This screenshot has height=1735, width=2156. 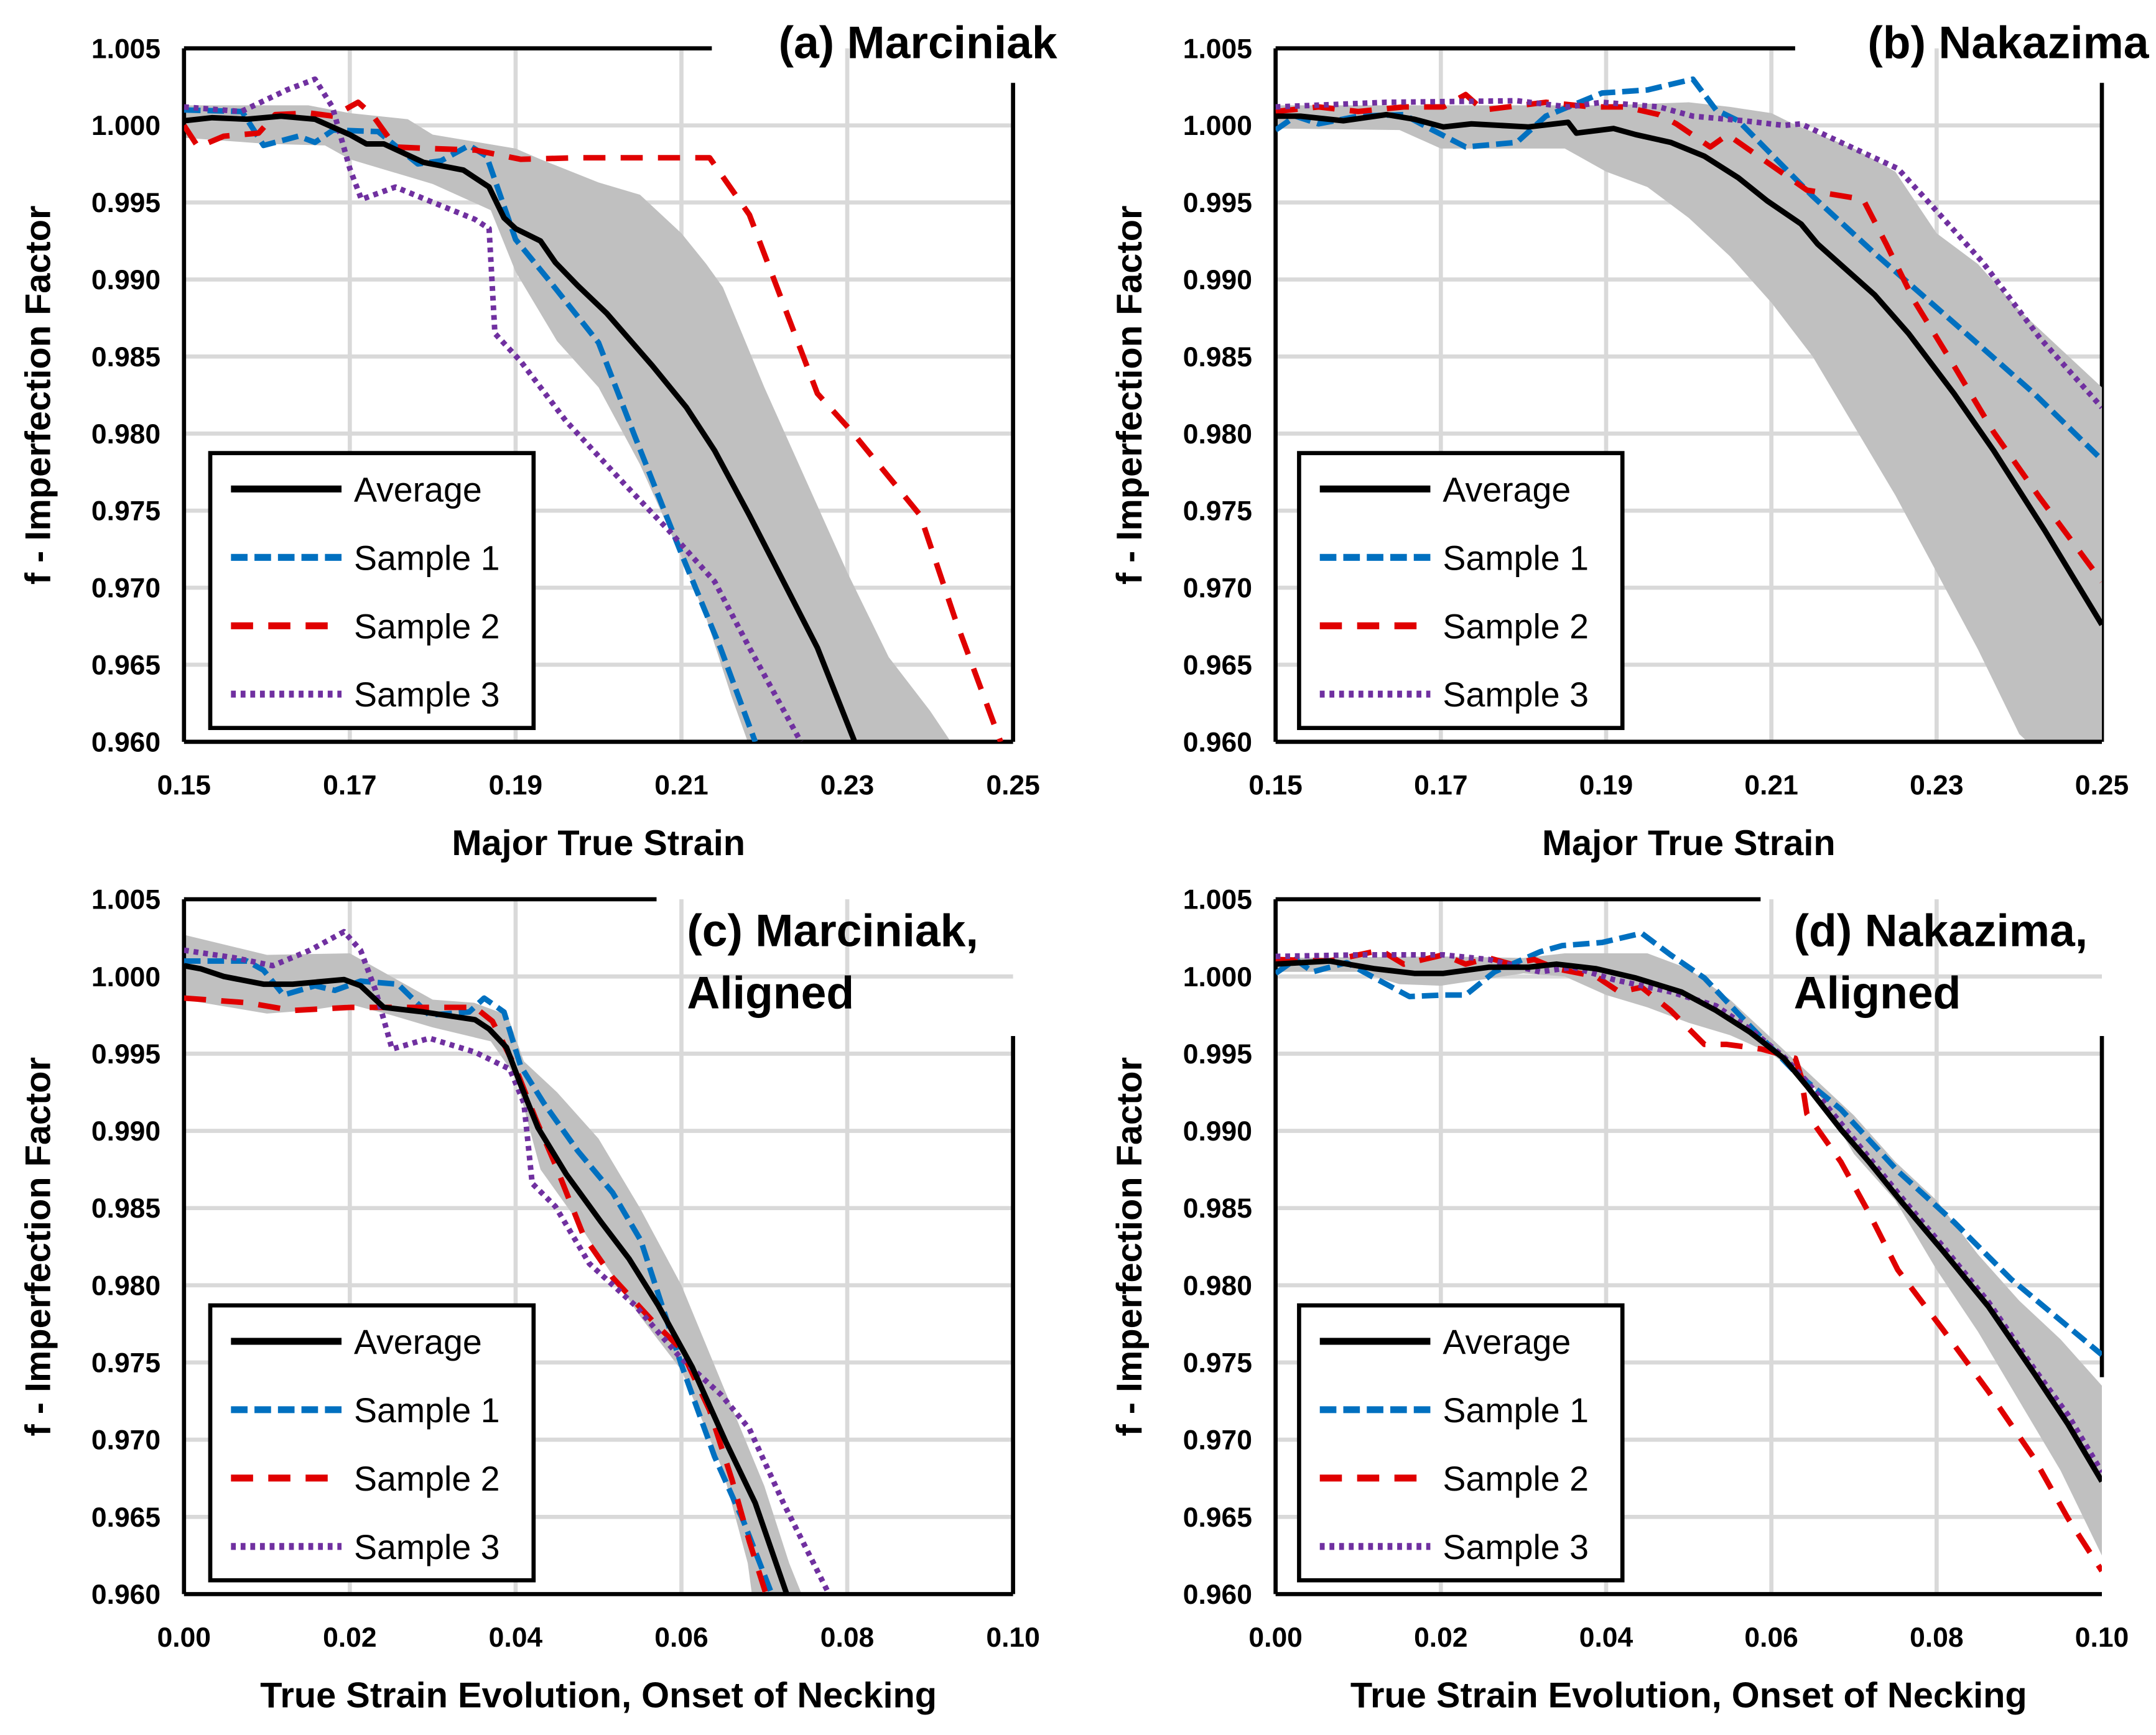 I want to click on x-tick-label: 0.21, so click(x=1771, y=785).